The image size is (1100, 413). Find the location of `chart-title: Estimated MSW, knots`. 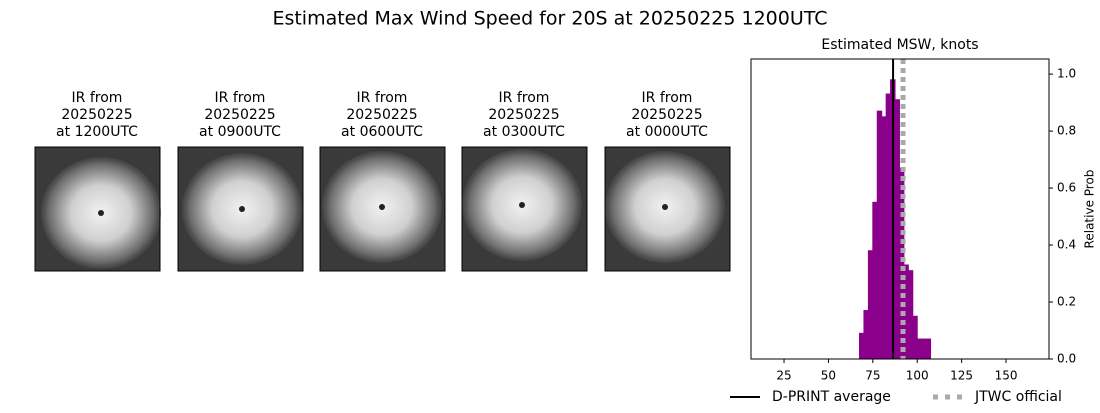

chart-title: Estimated MSW, knots is located at coordinates (899, 45).